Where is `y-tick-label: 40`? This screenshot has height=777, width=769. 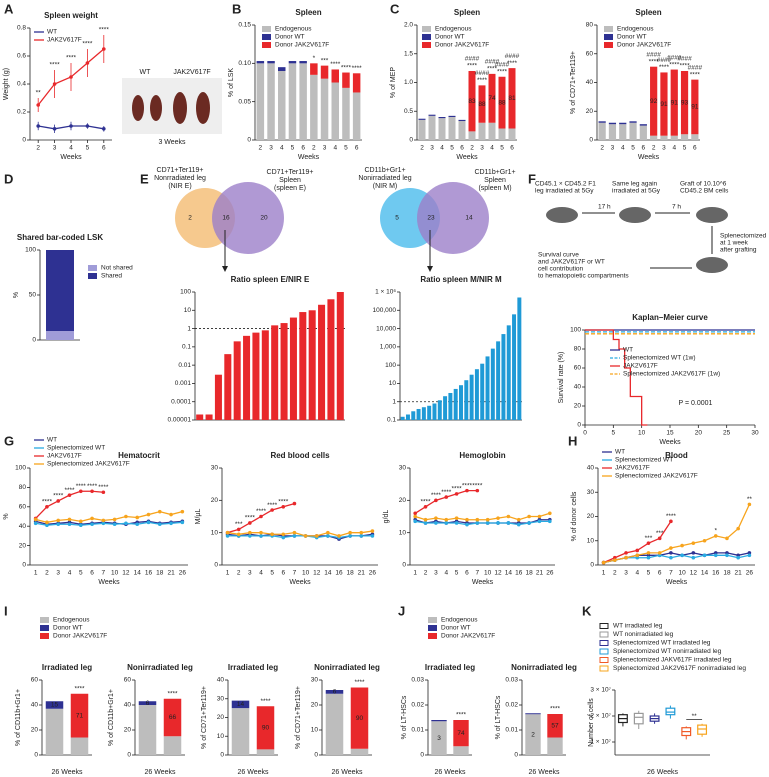
y-tick-label: 40 is located at coordinates (221, 680).